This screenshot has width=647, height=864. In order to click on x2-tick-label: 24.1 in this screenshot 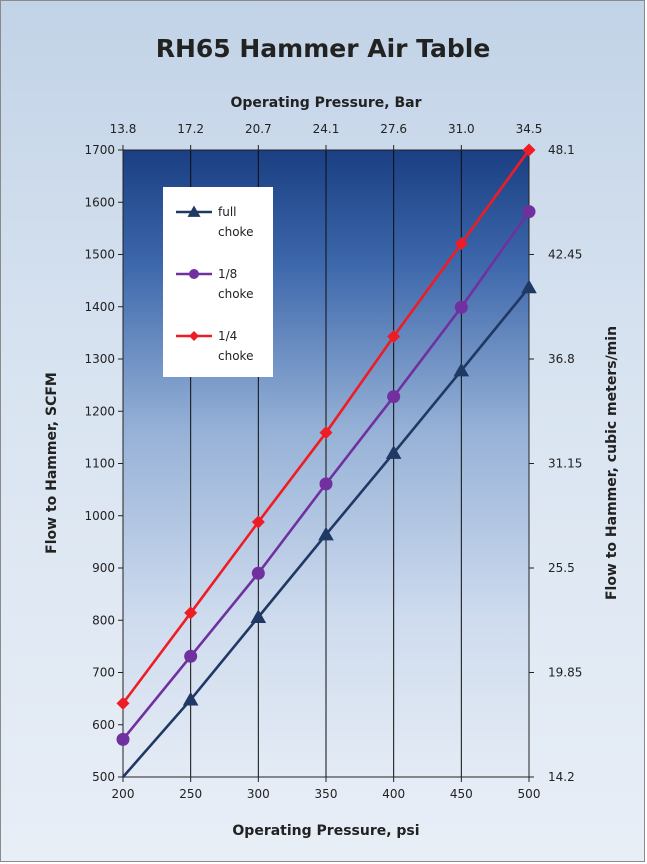, I will do `click(326, 129)`.